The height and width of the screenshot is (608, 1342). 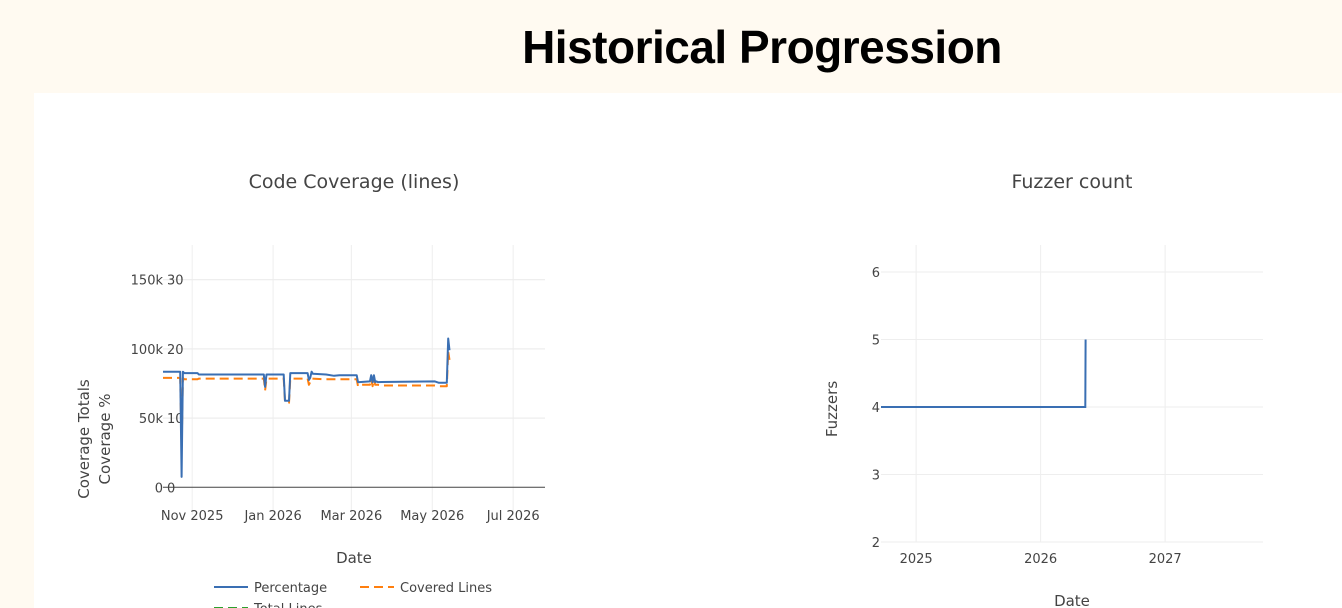 I want to click on y-axis-title: Fuzzers, so click(x=832, y=409).